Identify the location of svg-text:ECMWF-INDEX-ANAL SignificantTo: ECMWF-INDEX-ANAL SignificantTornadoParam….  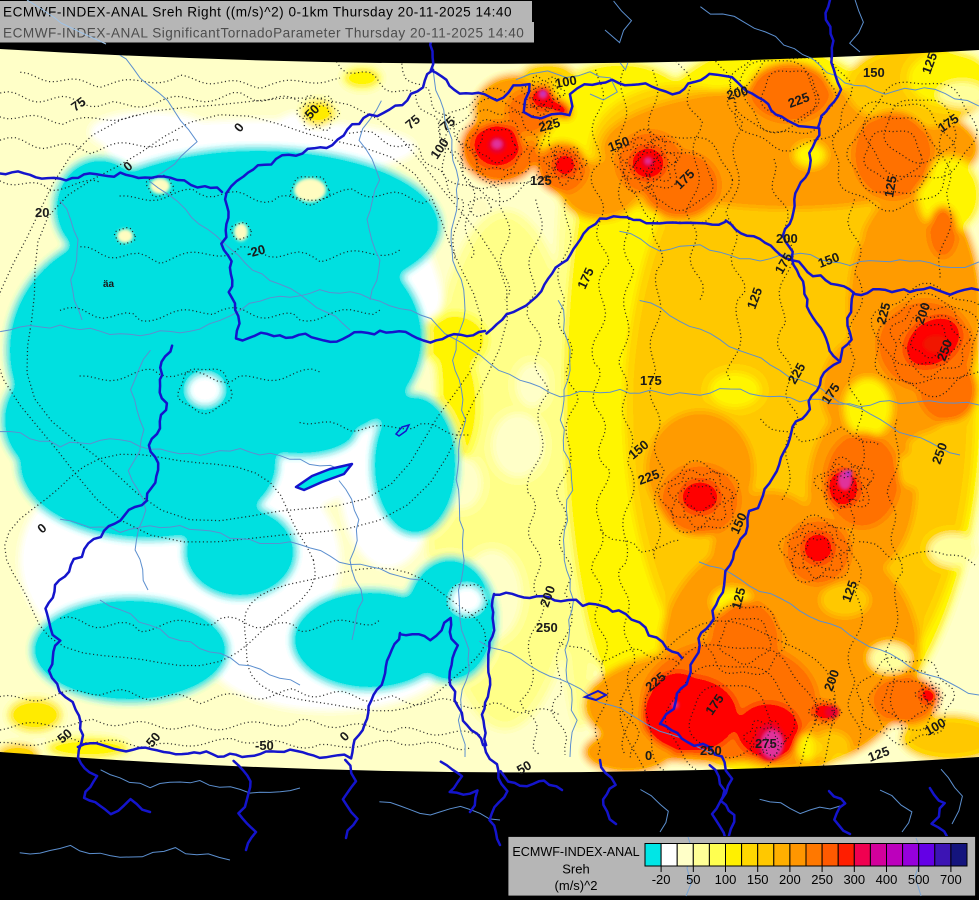
(263, 33).